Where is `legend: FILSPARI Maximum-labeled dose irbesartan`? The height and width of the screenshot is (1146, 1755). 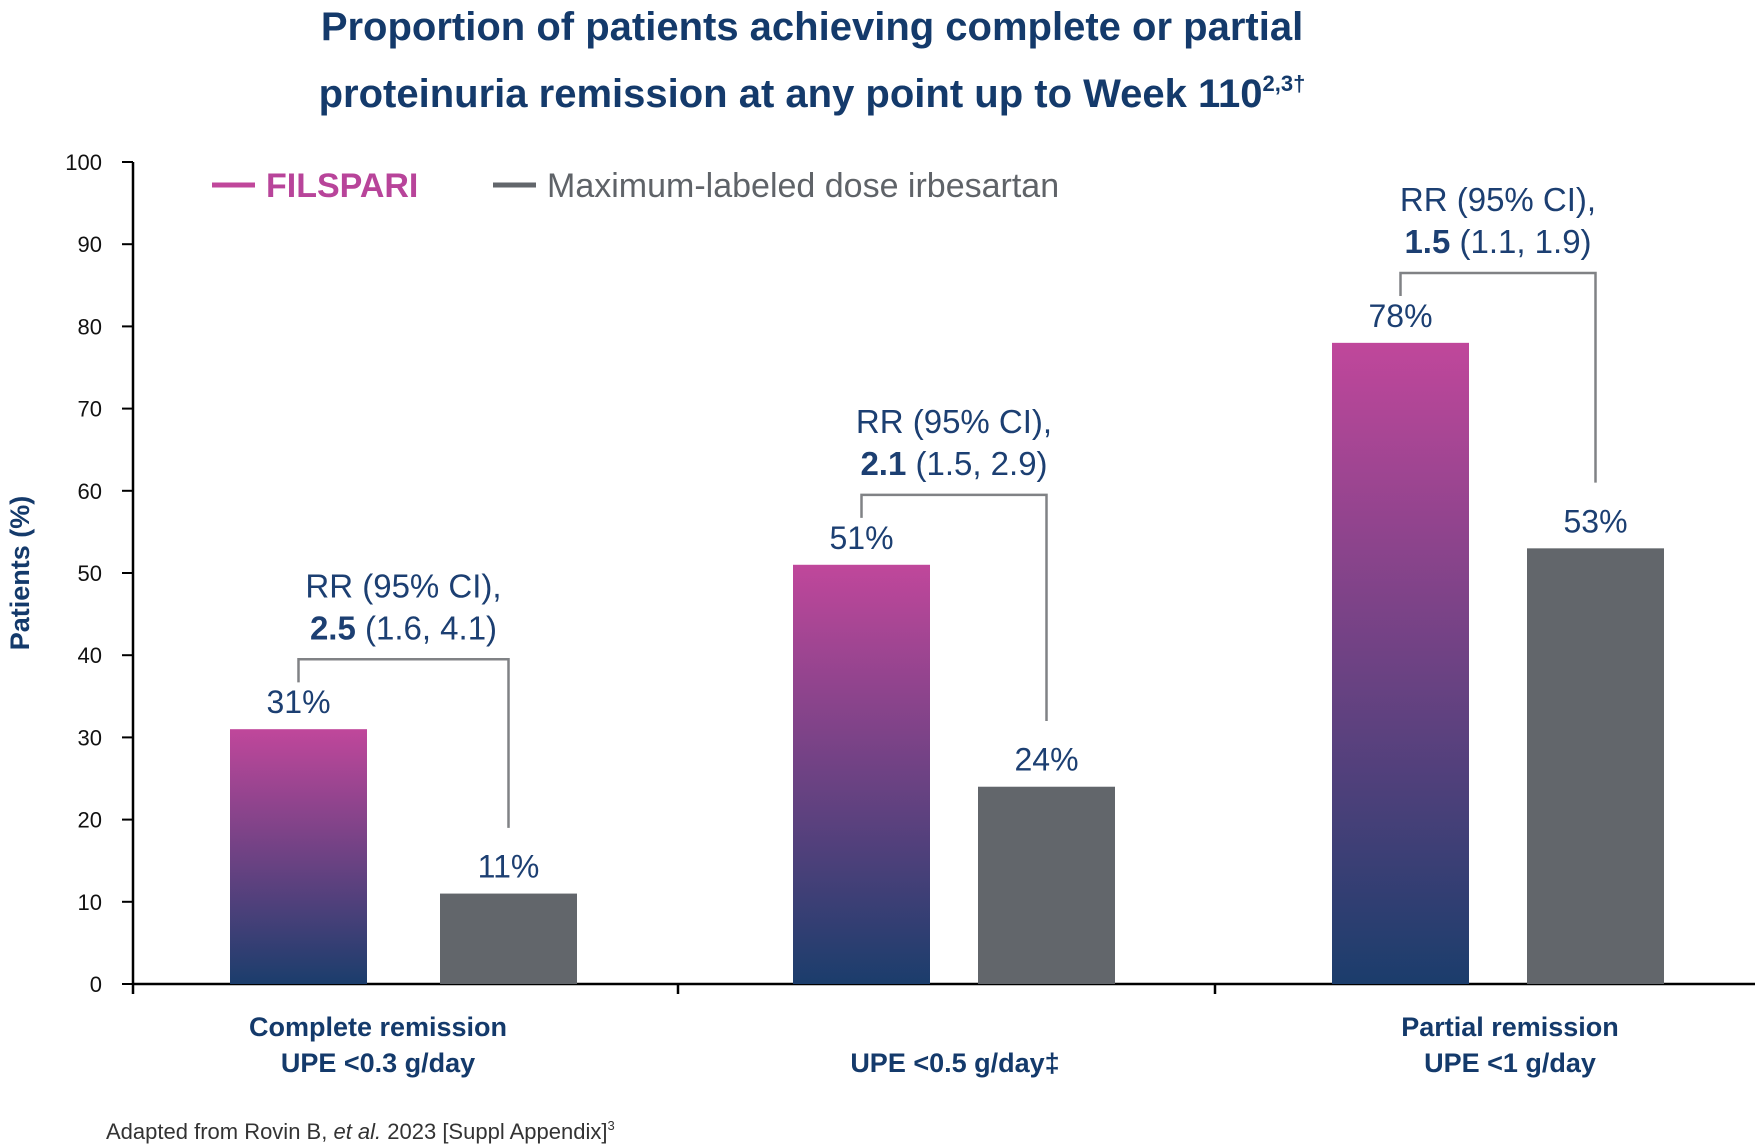
legend: FILSPARI Maximum-labeled dose irbesartan is located at coordinates (635, 186).